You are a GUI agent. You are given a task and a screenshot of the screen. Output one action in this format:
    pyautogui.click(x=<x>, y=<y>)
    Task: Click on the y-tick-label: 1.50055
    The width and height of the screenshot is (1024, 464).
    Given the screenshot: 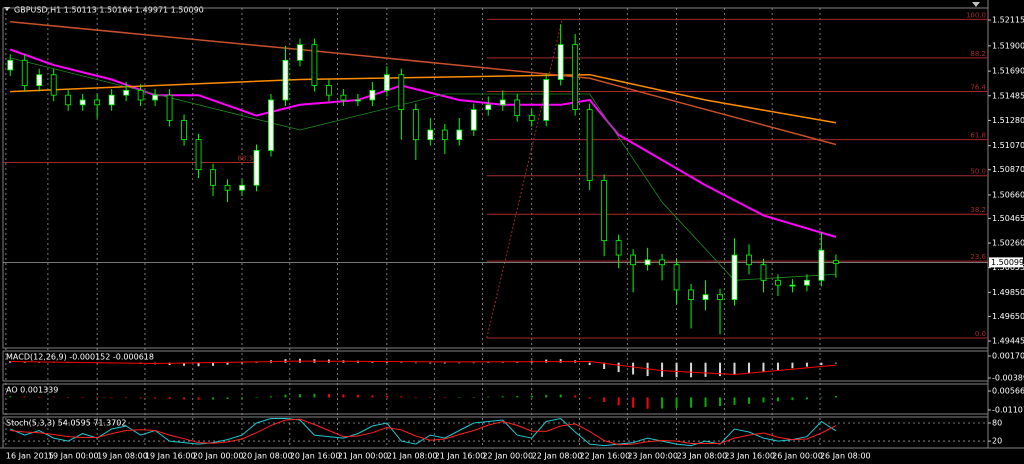 What is the action you would take?
    pyautogui.click(x=1008, y=267)
    